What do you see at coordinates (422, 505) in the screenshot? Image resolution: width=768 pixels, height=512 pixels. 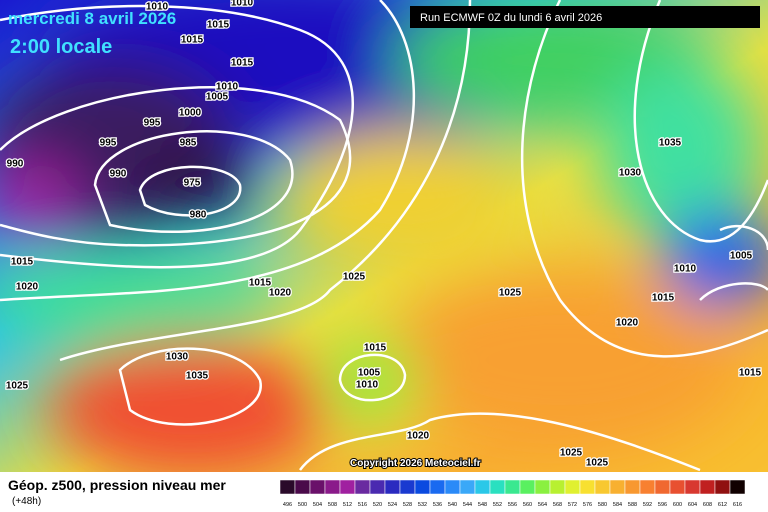 I see `scale-label: 532` at bounding box center [422, 505].